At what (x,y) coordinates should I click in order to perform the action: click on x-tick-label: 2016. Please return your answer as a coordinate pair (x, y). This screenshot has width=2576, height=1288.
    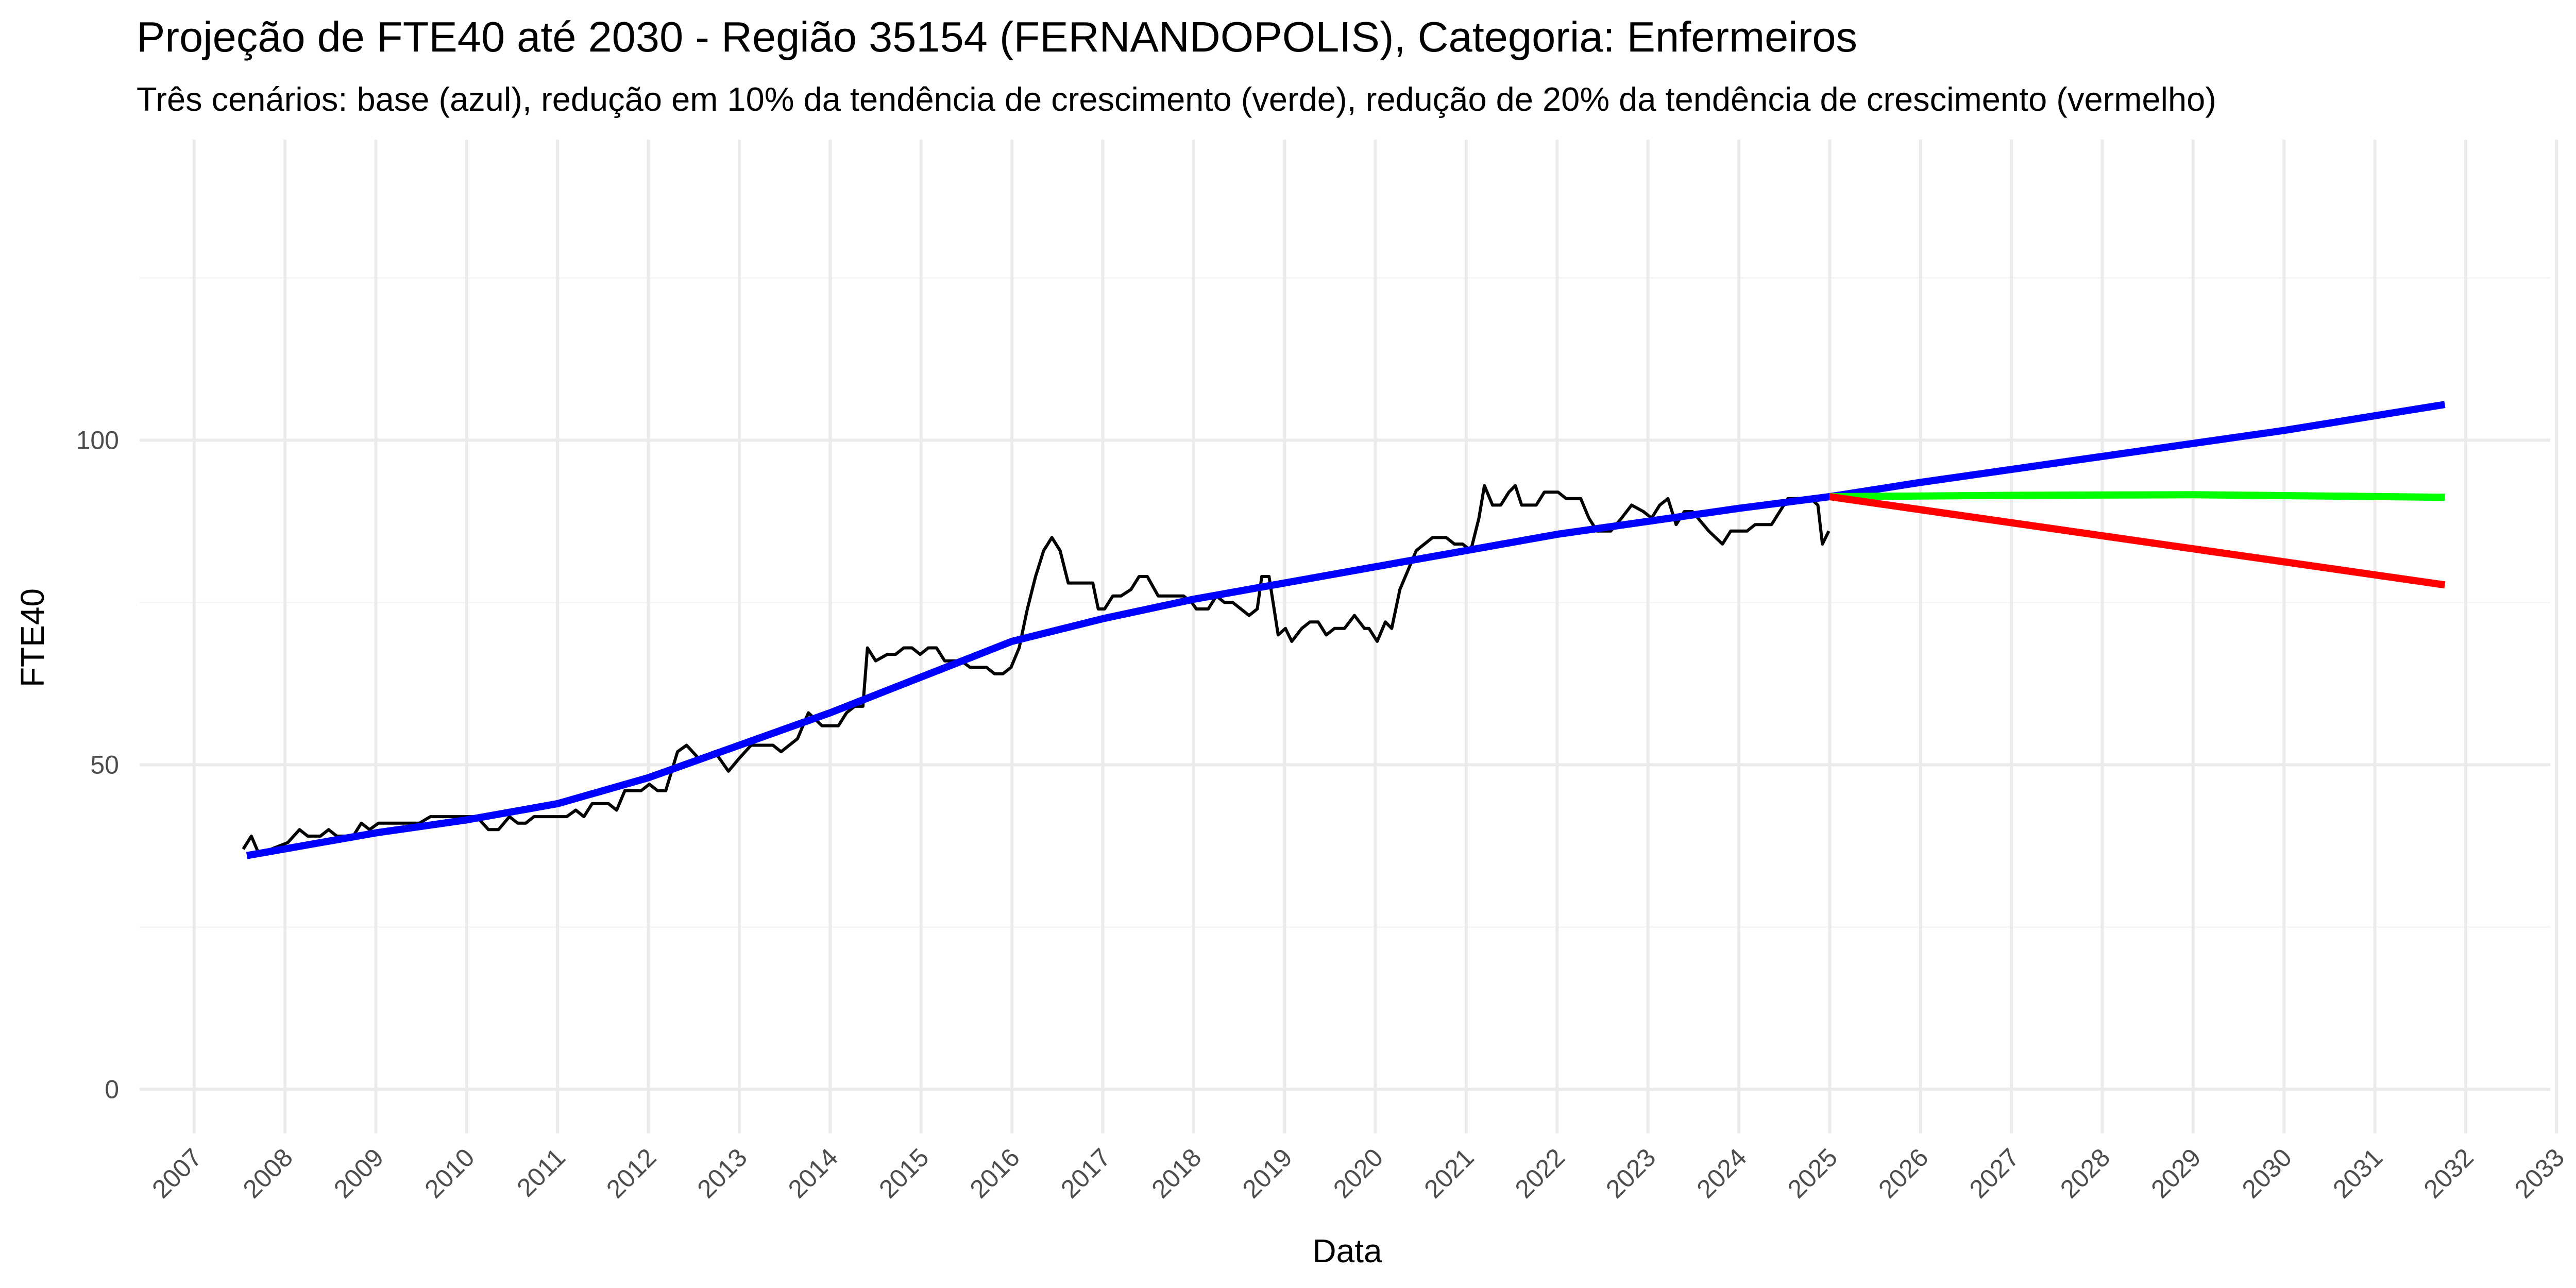
    Looking at the image, I should click on (994, 1173).